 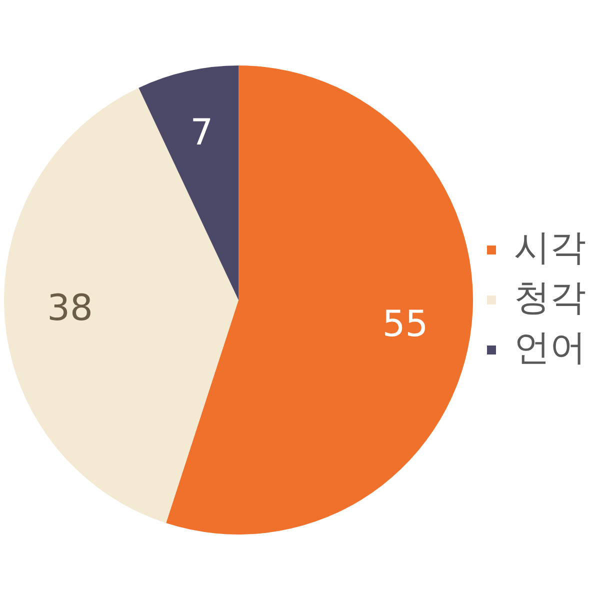 I want to click on data-label: 55, so click(x=405, y=324).